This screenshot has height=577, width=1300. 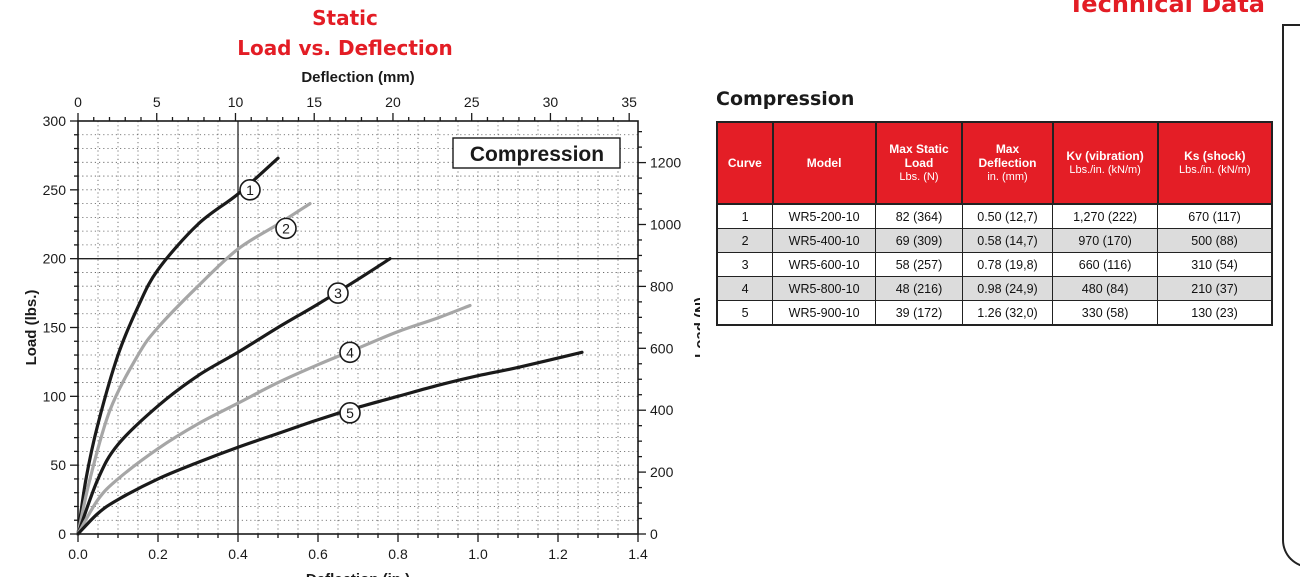 I want to click on table-cell: 0.78 (19,8), so click(x=1007, y=264).